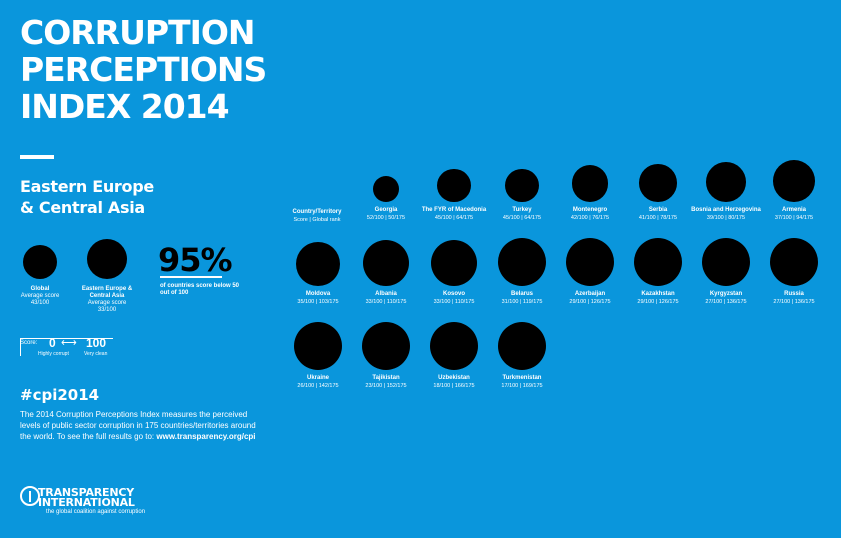  I want to click on regional-score-label: Average score, so click(107, 303).